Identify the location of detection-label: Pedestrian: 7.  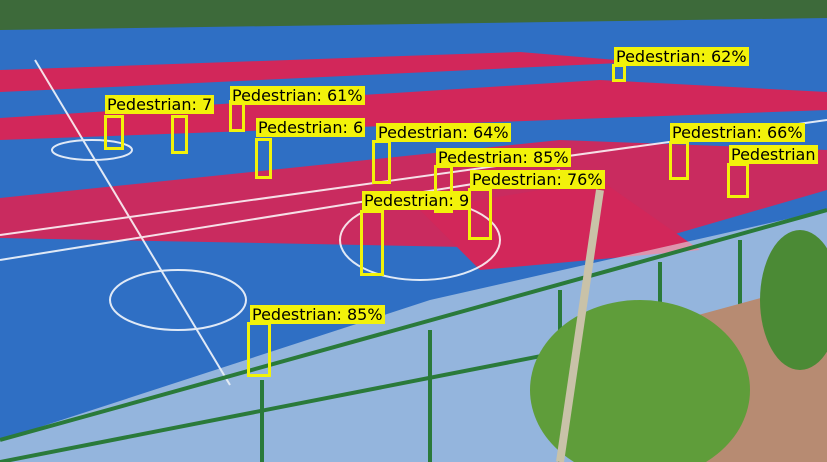
(160, 104).